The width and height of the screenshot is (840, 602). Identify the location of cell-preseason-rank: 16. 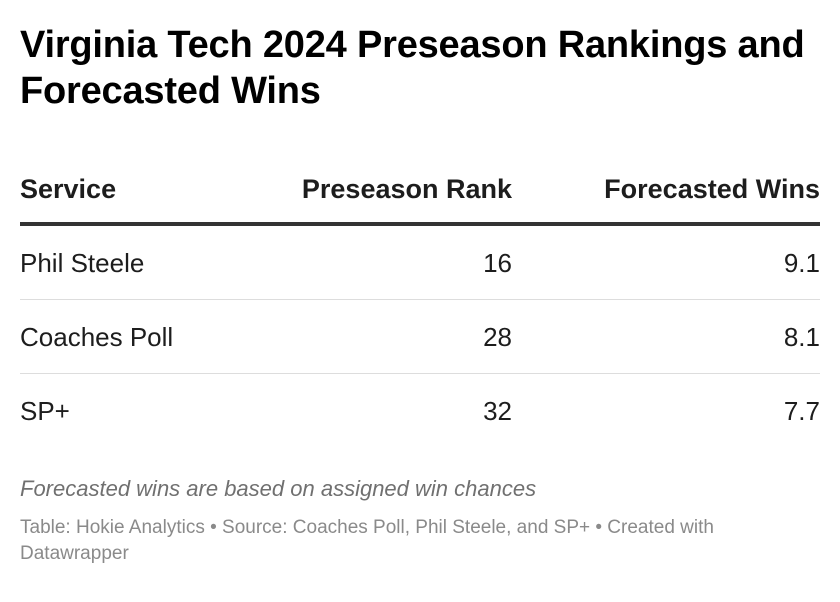
(396, 262).